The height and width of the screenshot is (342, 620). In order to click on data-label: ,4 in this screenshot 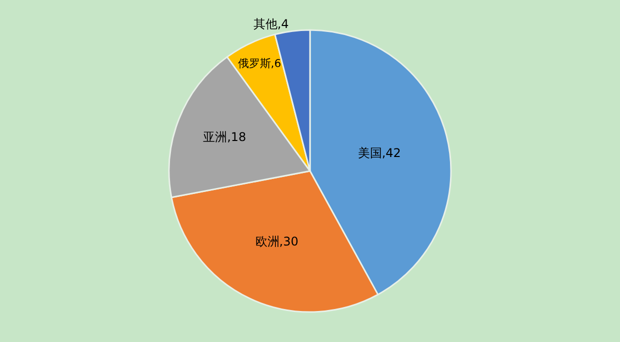, I will do `click(283, 24)`.